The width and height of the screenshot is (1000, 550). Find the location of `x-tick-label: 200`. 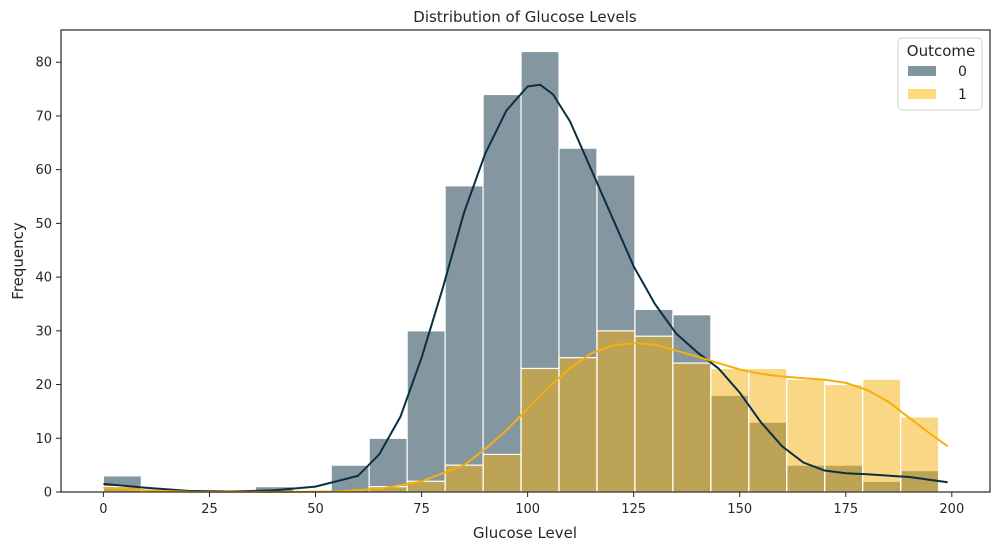

x-tick-label: 200 is located at coordinates (951, 509).